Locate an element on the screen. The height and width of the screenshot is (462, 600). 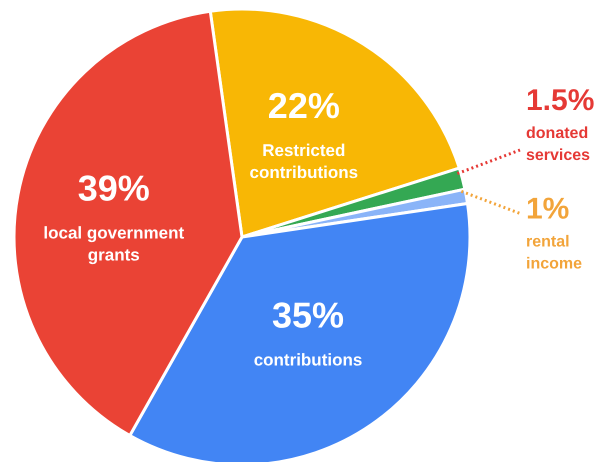
slice-label: donated services is located at coordinates (558, 144).